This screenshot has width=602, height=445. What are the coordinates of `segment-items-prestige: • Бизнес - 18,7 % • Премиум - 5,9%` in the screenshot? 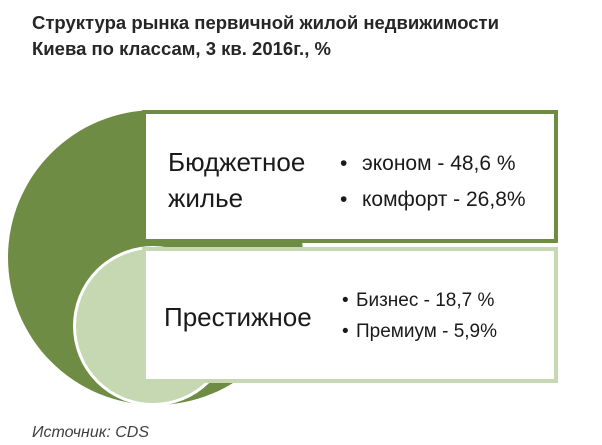 It's located at (419, 316).